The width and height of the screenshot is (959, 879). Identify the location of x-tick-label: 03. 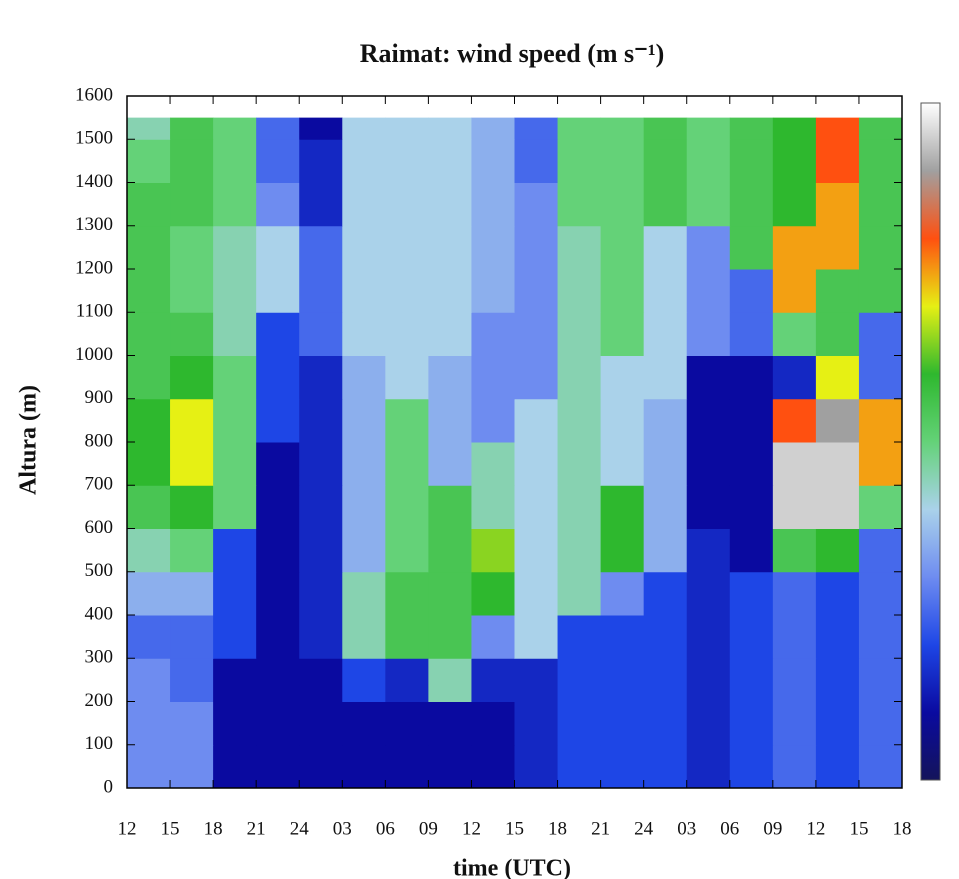
(342, 828).